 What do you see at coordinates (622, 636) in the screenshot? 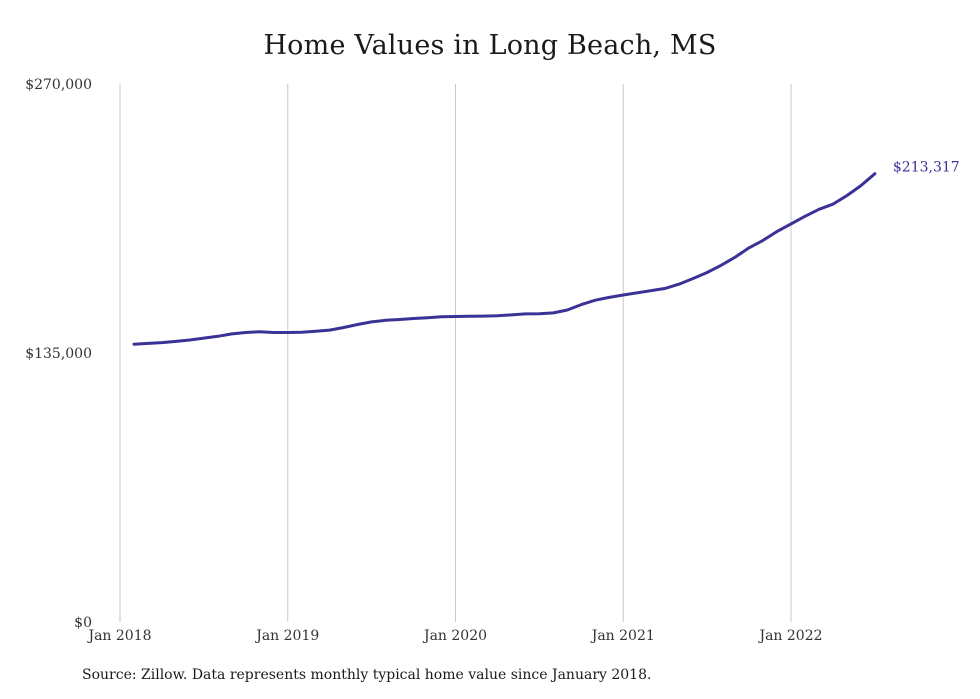
I see `x-tick-label: Jan 2021` at bounding box center [622, 636].